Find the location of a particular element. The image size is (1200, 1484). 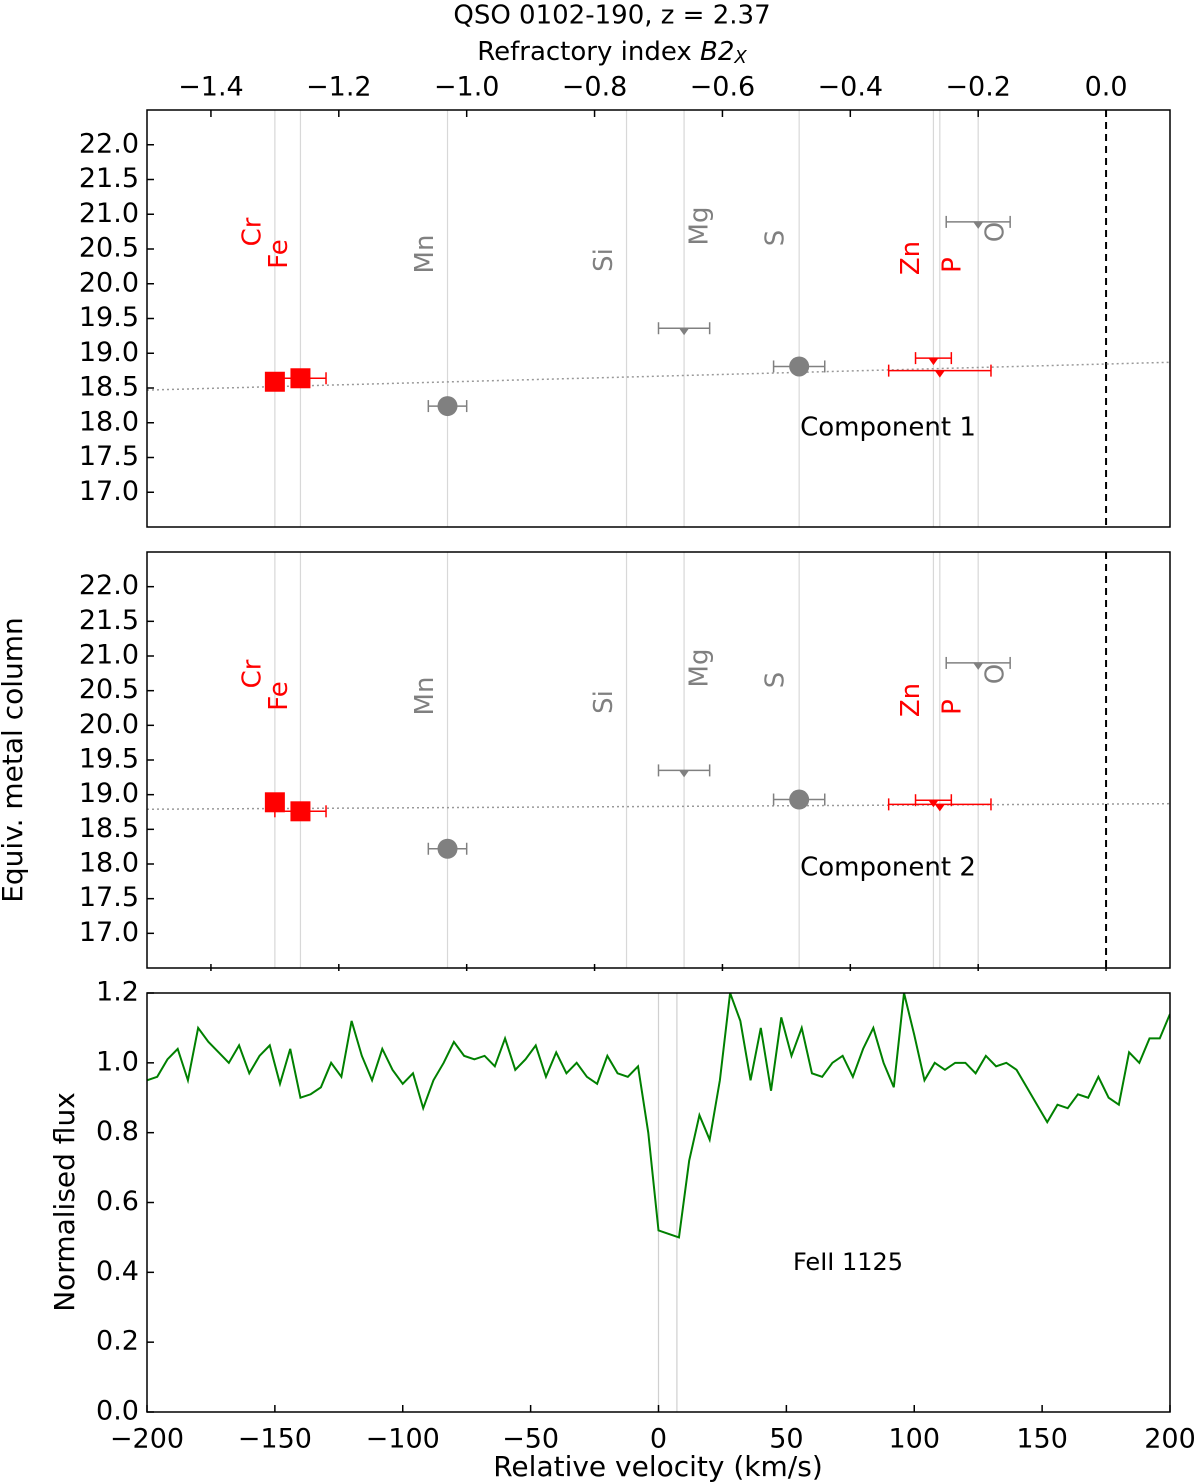

y-tick-label: 0.6 is located at coordinates (117, 1201).